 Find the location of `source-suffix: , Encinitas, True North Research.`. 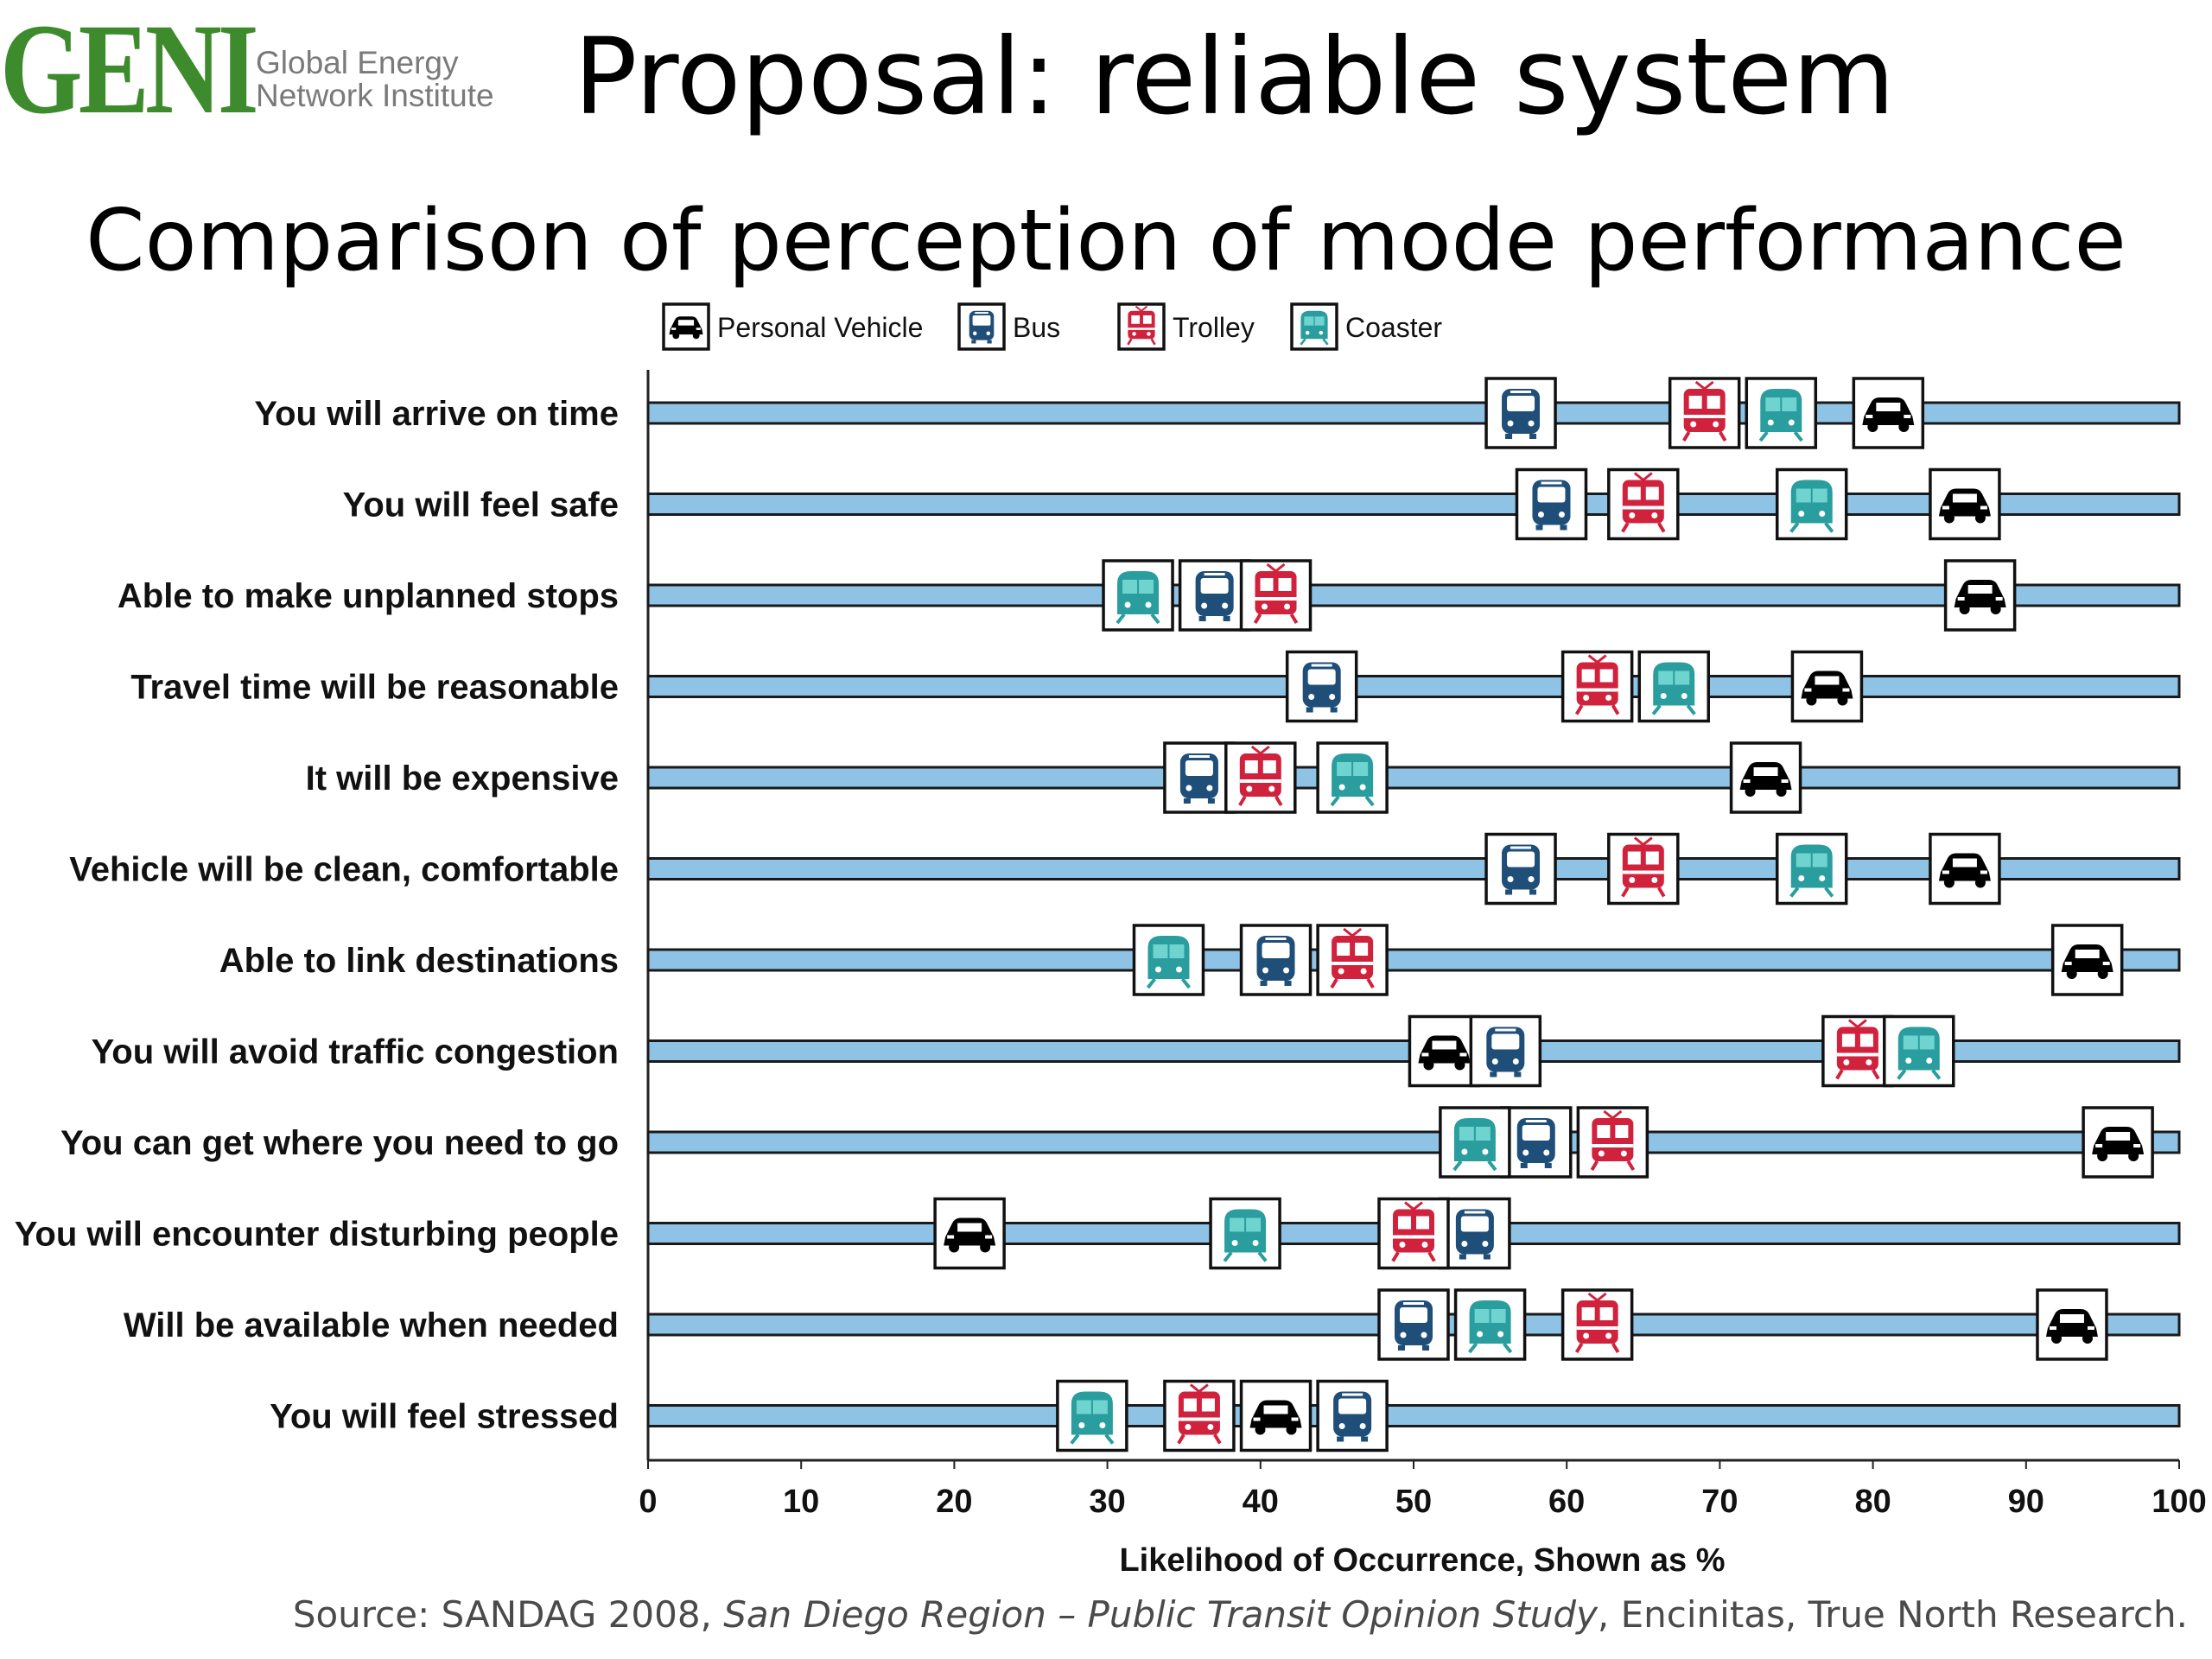

source-suffix: , Encinitas, True North Research. is located at coordinates (1892, 1614).